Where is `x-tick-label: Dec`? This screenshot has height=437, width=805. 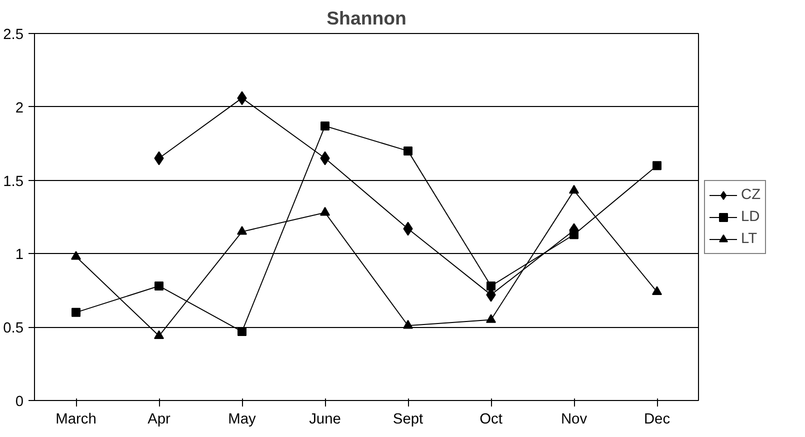 x-tick-label: Dec is located at coordinates (657, 420).